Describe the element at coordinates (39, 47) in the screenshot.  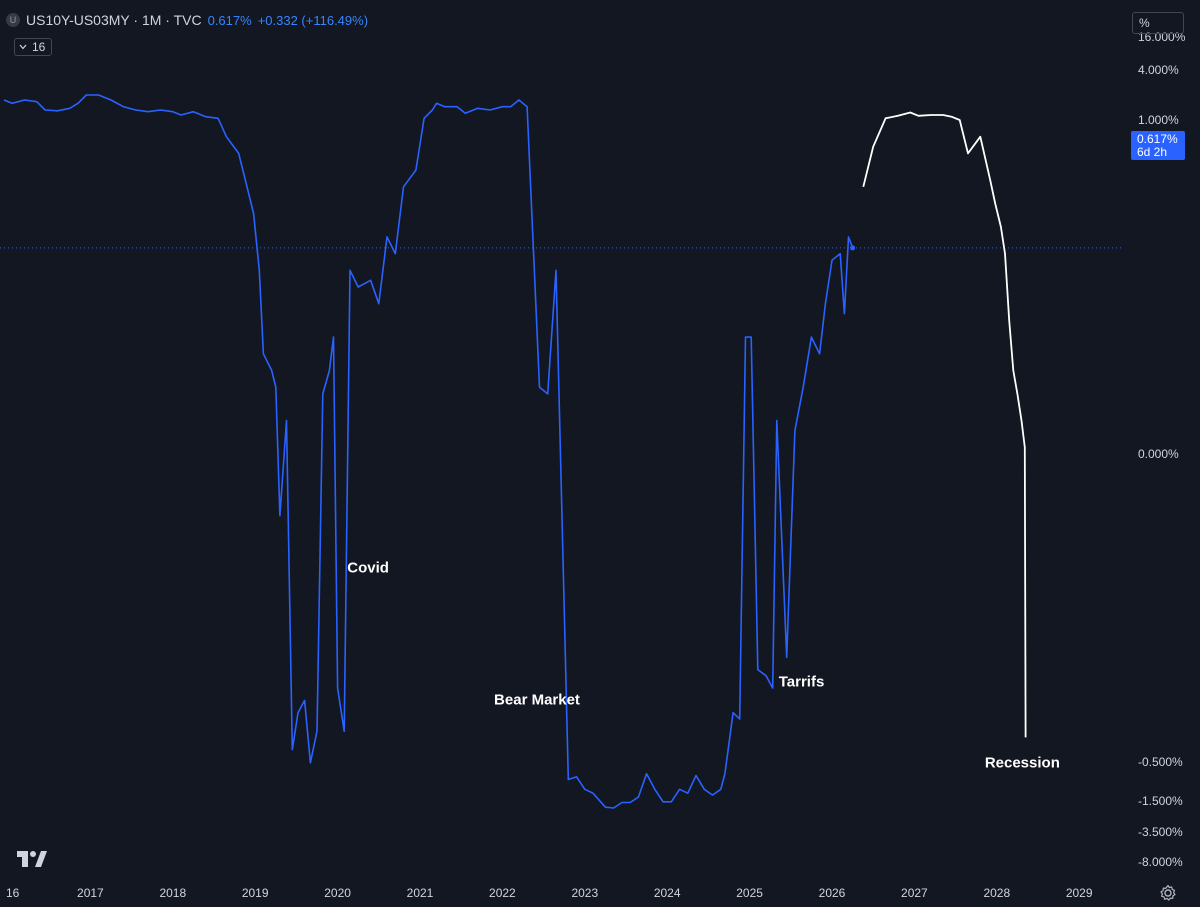
I see `interval-count: 16` at that location.